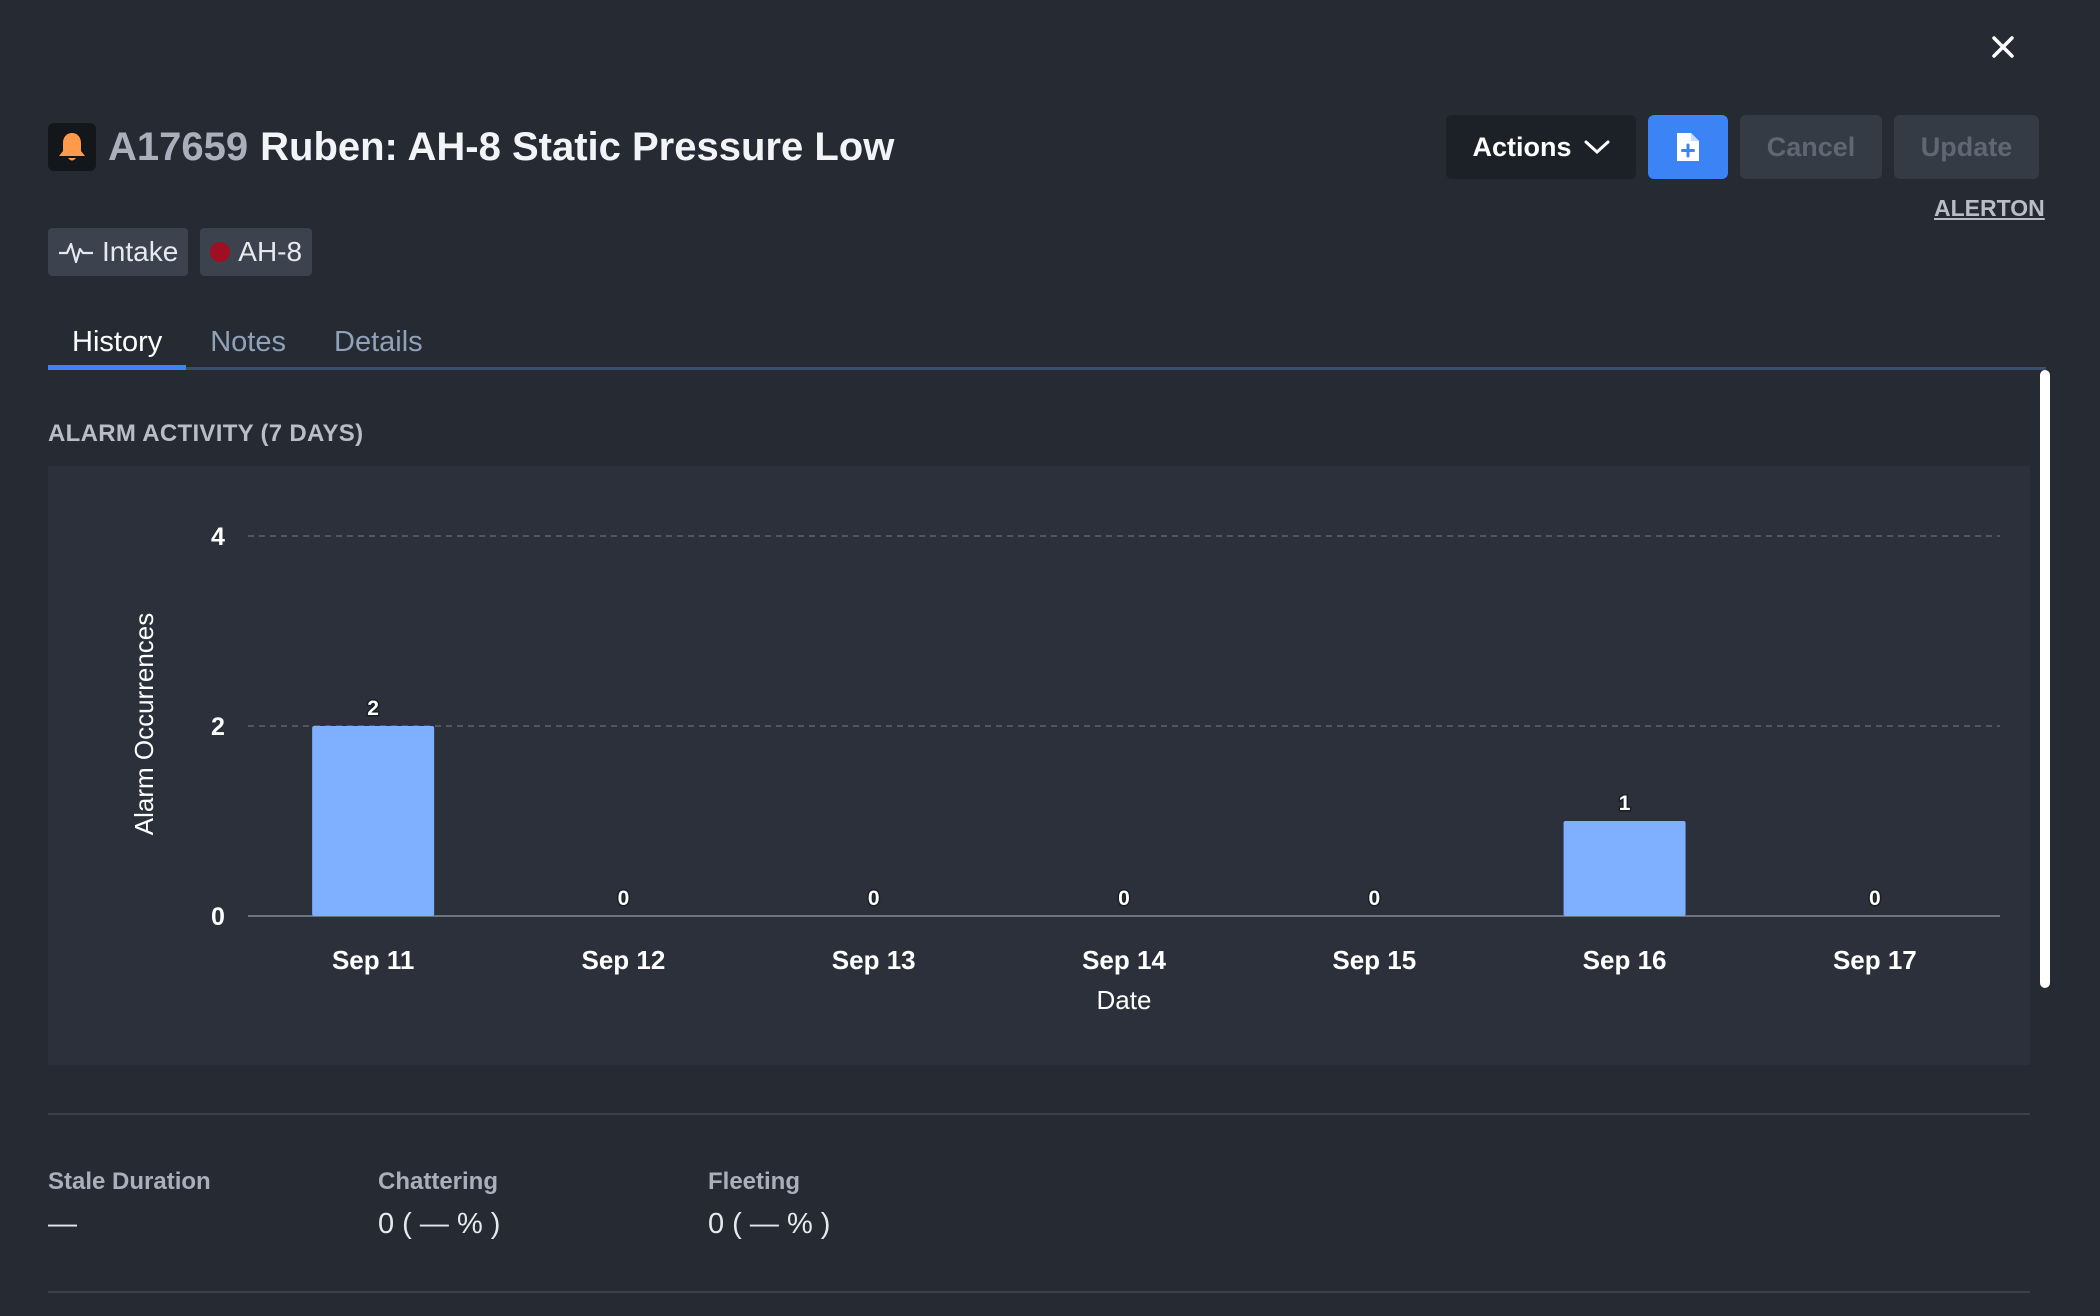  I want to click on y-axis-label: Alarm Occurrences, so click(144, 724).